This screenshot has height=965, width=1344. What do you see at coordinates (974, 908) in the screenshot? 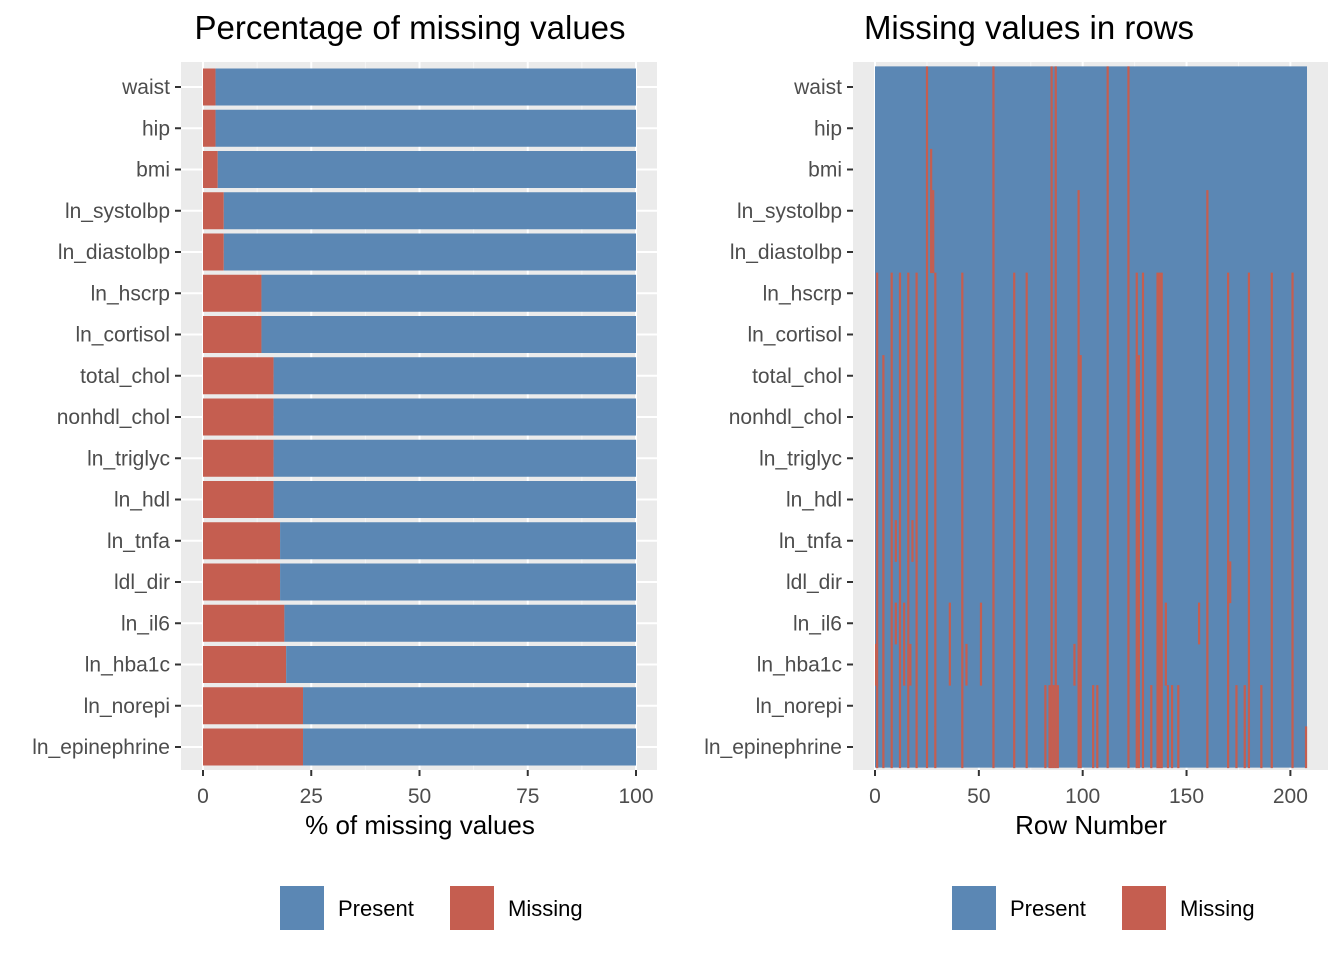
I see `legend-key-present` at bounding box center [974, 908].